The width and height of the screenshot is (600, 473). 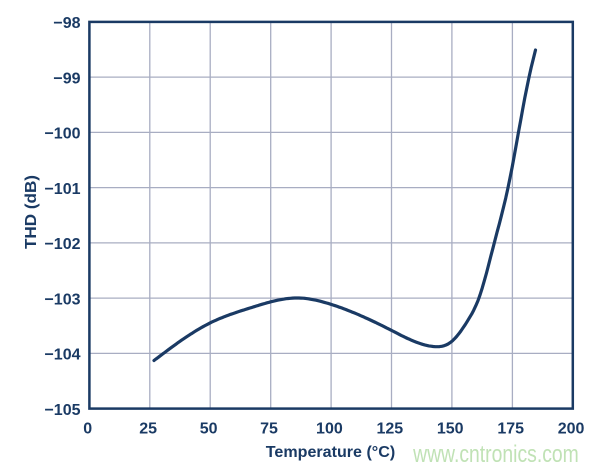 I want to click on svg-text: 100, so click(x=329, y=429).